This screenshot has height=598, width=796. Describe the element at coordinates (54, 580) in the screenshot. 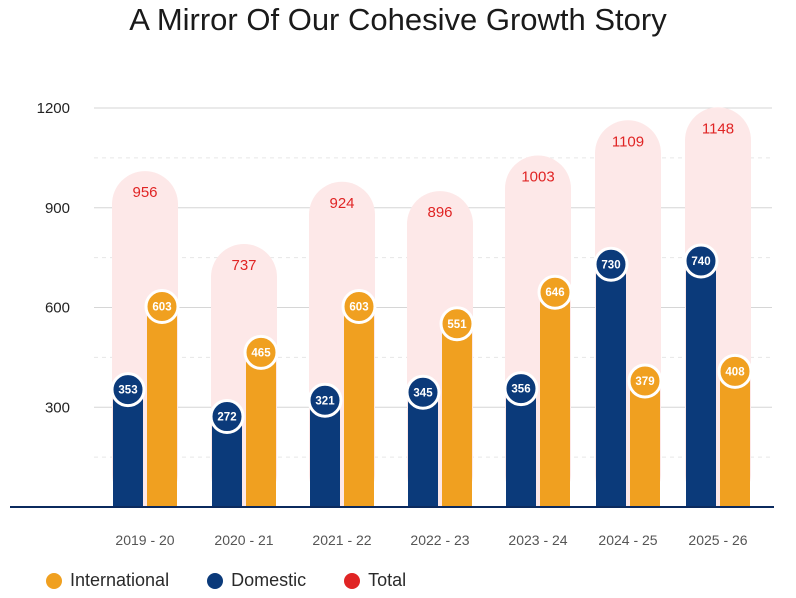

I see `legend-swatch-international` at that location.